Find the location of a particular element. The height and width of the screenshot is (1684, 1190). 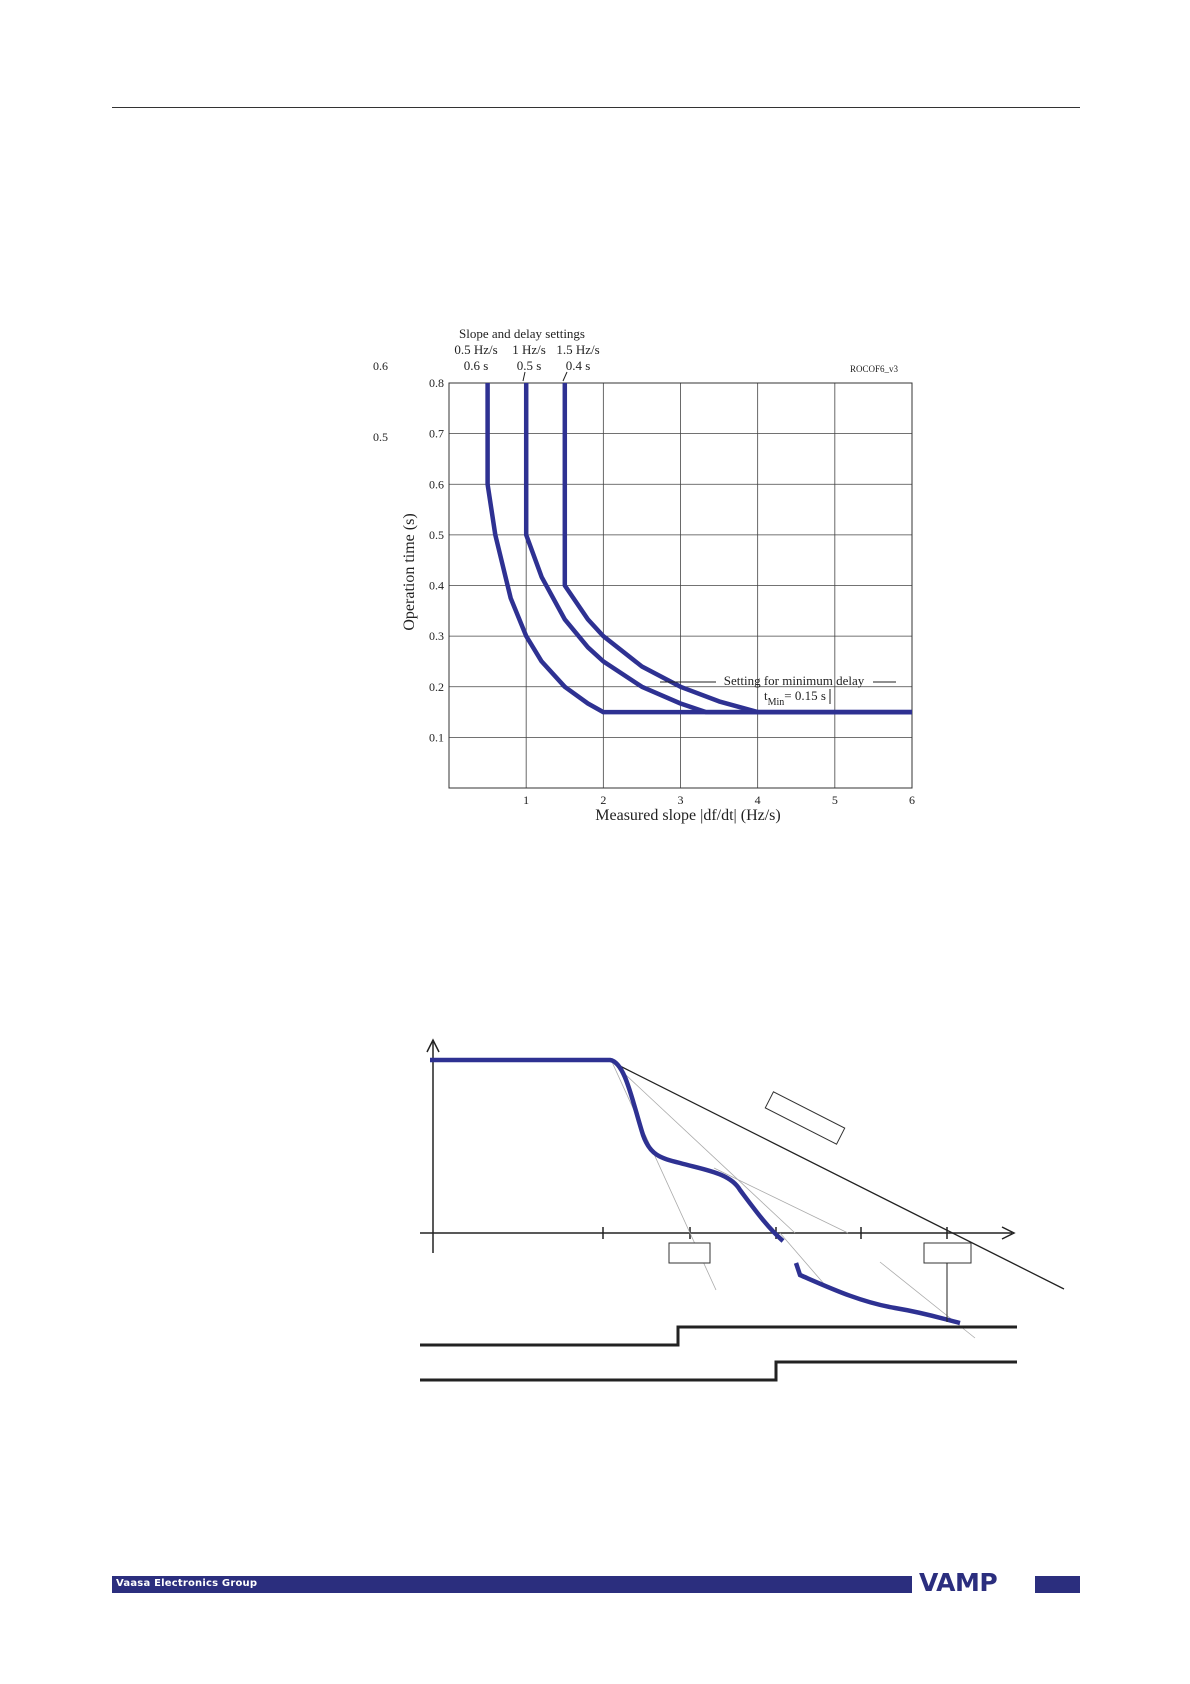

setting-label-box is located at coordinates (805, 1118).